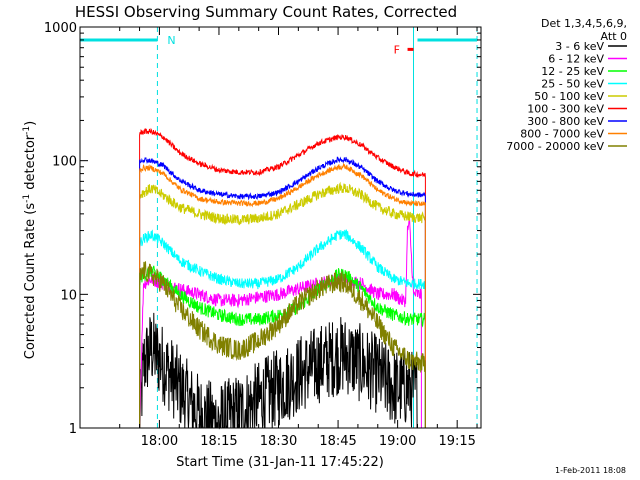 Image resolution: width=640 pixels, height=480 pixels. I want to click on y-axis-label: Corrected Count Rate (s-1 detector-1), so click(30, 240).